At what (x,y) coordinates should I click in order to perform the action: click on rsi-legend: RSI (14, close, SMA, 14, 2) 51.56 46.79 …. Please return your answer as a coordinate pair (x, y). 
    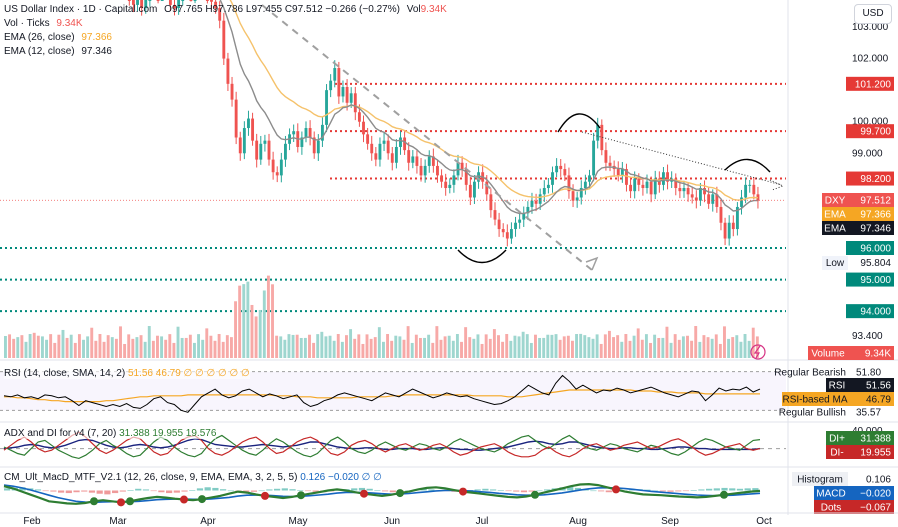
    Looking at the image, I should click on (127, 373).